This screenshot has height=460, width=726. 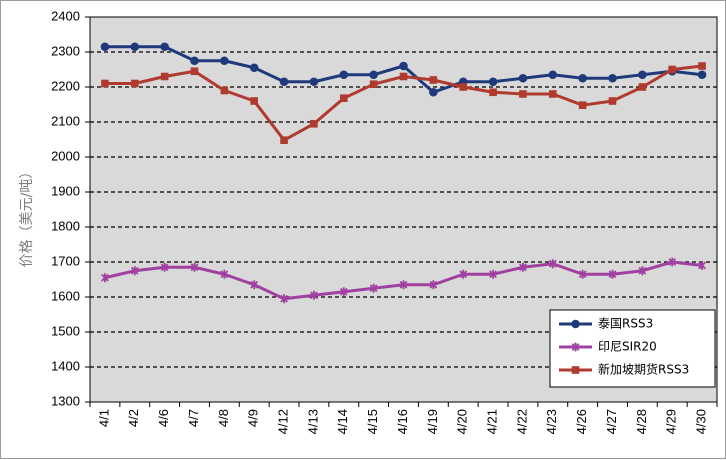 What do you see at coordinates (342, 421) in the screenshot?
I see `x-tick-label: 4/14` at bounding box center [342, 421].